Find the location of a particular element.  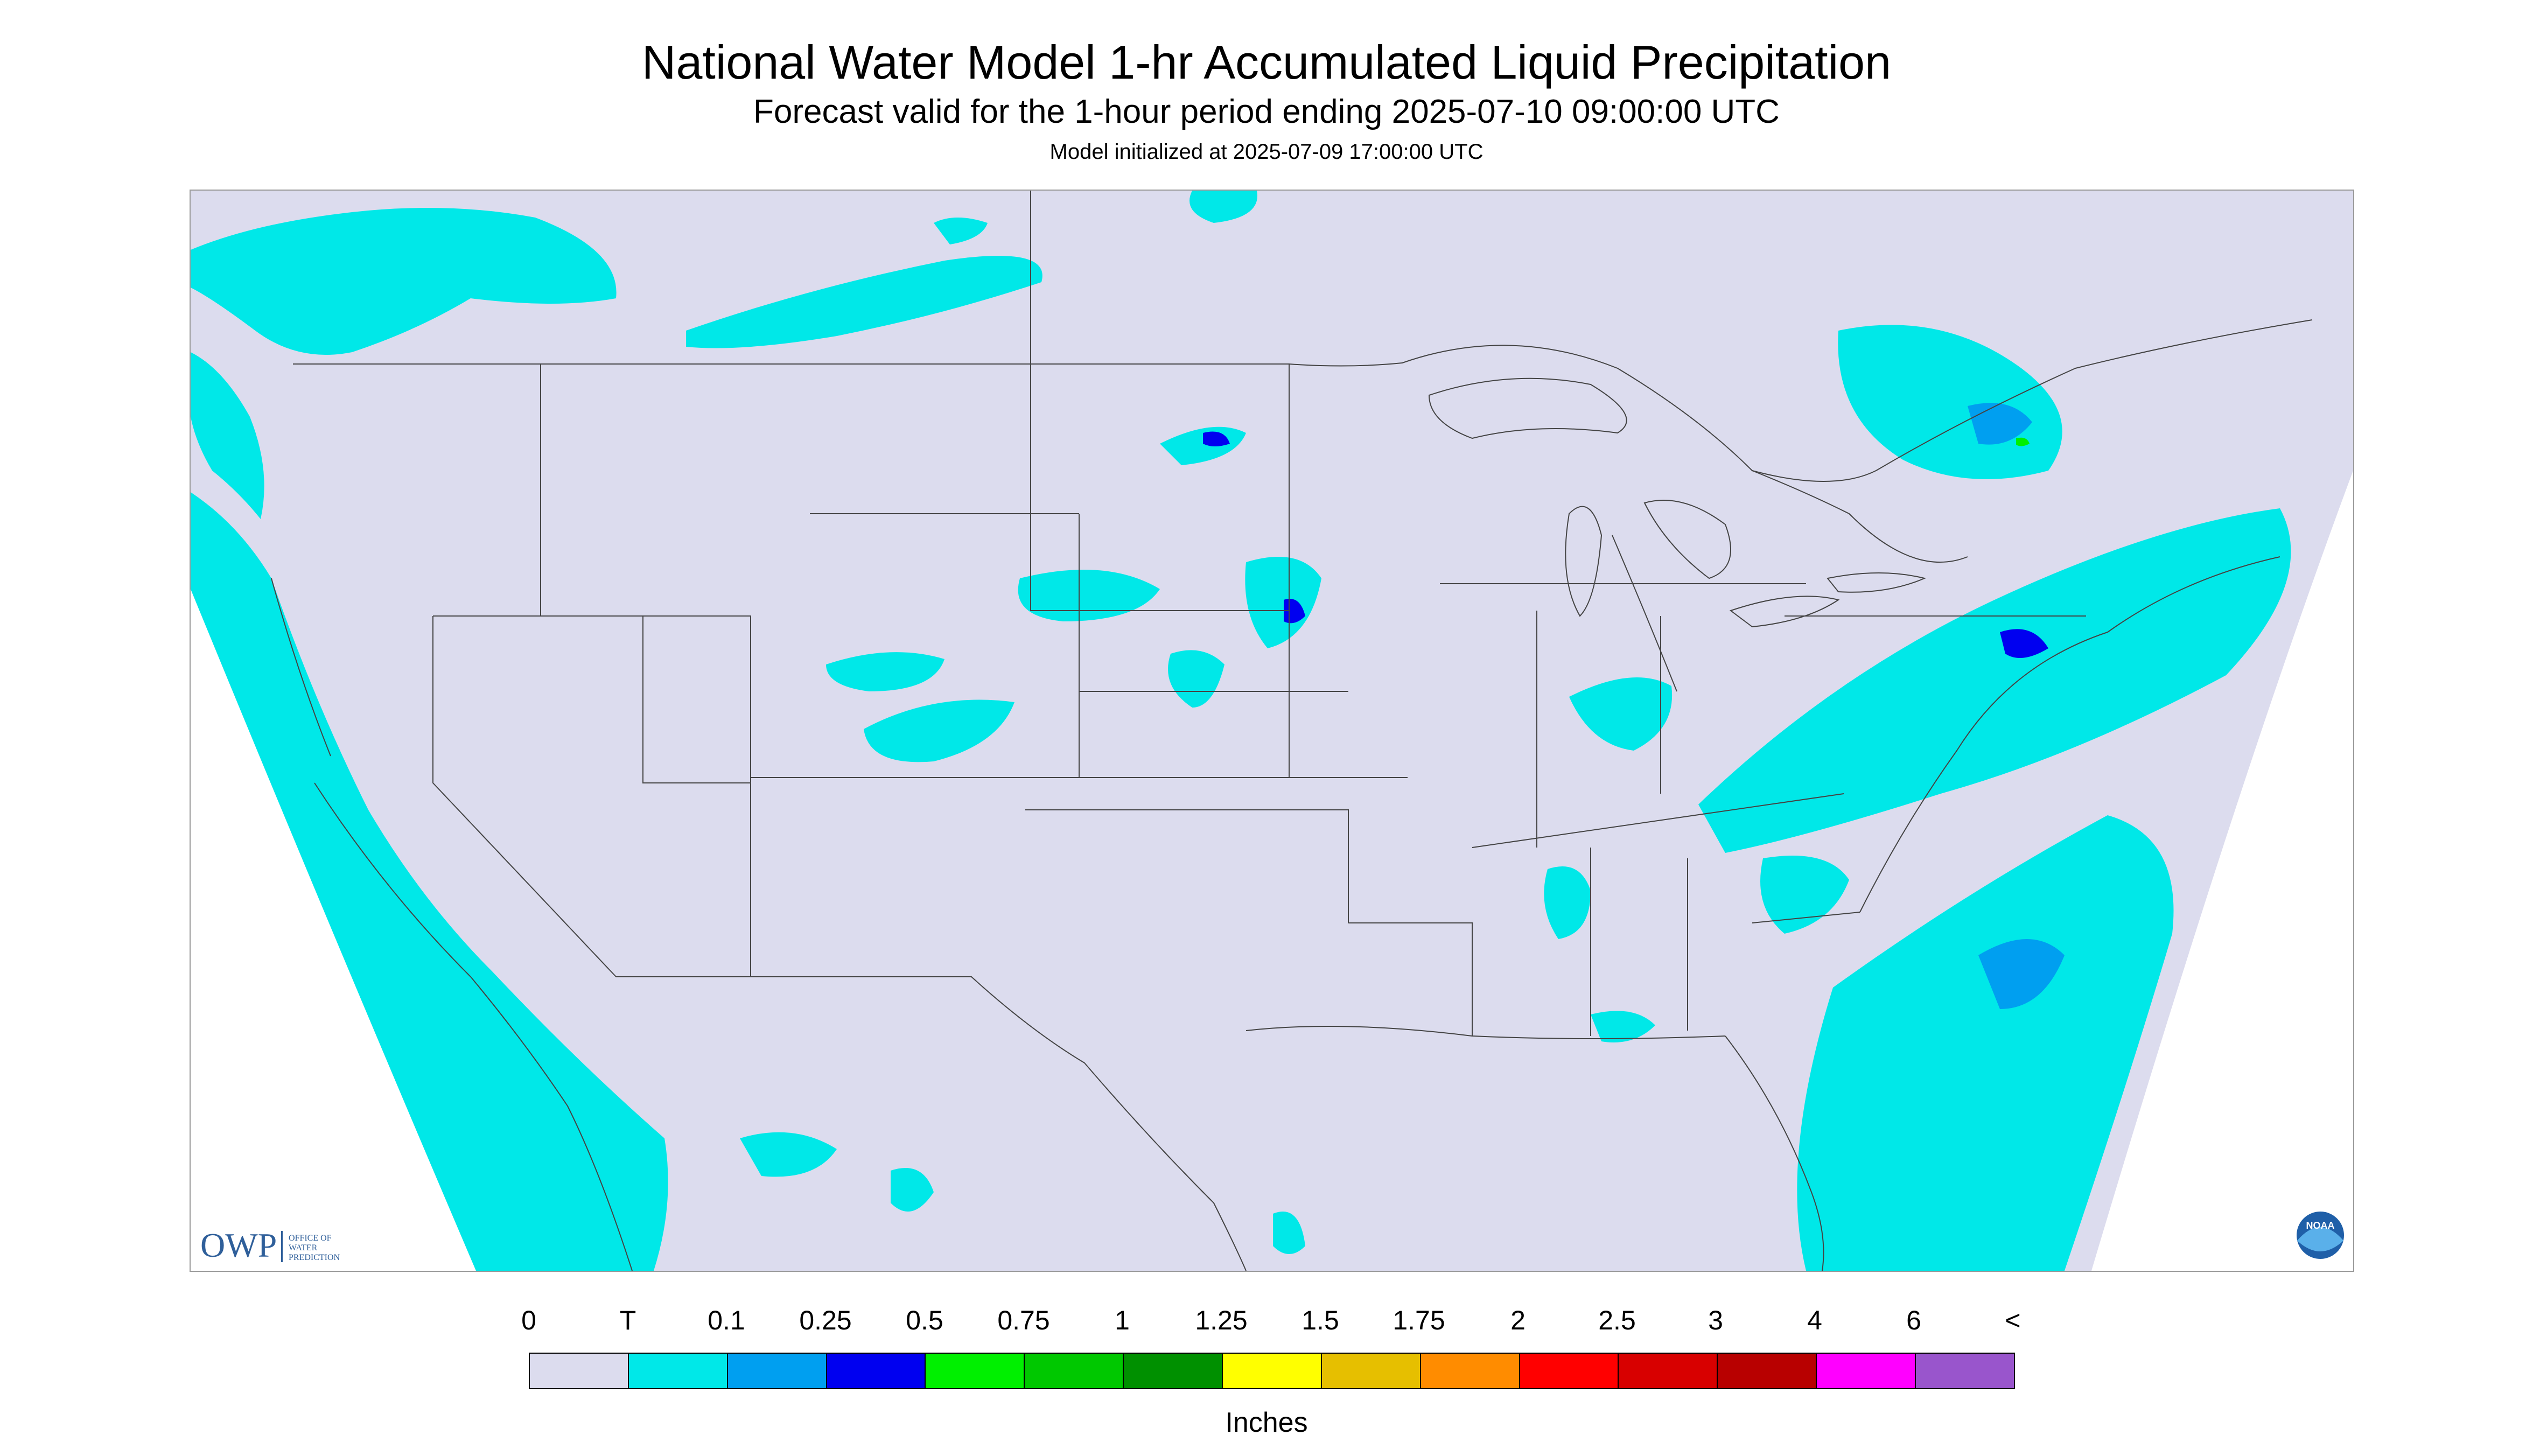

svg-text: NOAA is located at coordinates (2320, 1225).